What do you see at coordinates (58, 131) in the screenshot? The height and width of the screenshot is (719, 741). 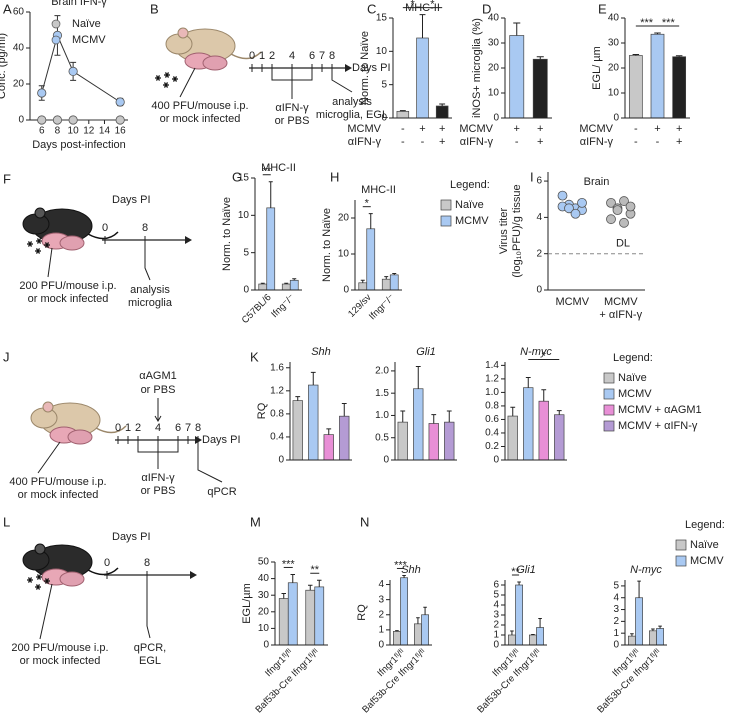 I see `x-tick-label: 8` at bounding box center [58, 131].